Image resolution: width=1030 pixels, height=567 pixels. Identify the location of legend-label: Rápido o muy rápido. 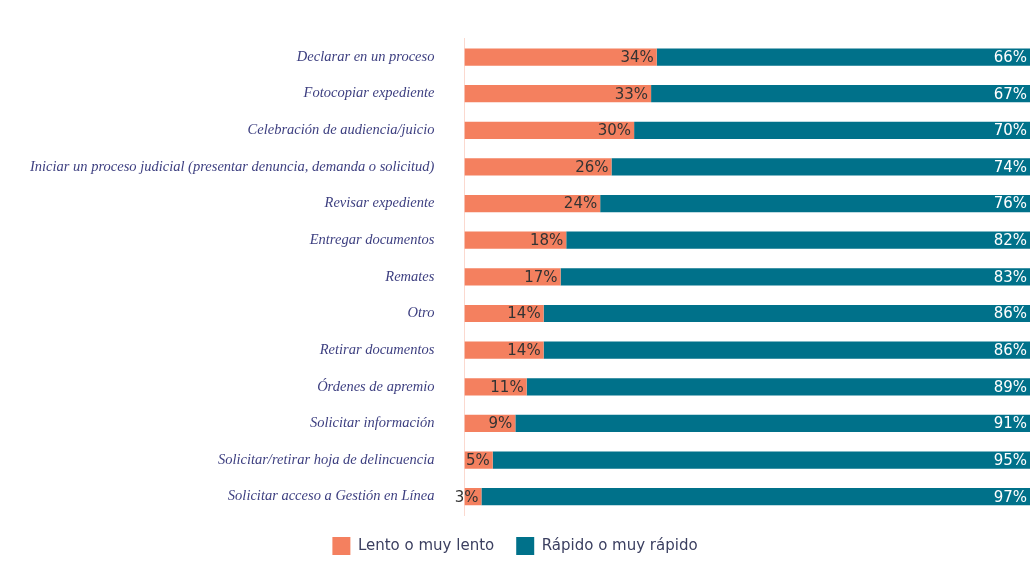
(619, 544).